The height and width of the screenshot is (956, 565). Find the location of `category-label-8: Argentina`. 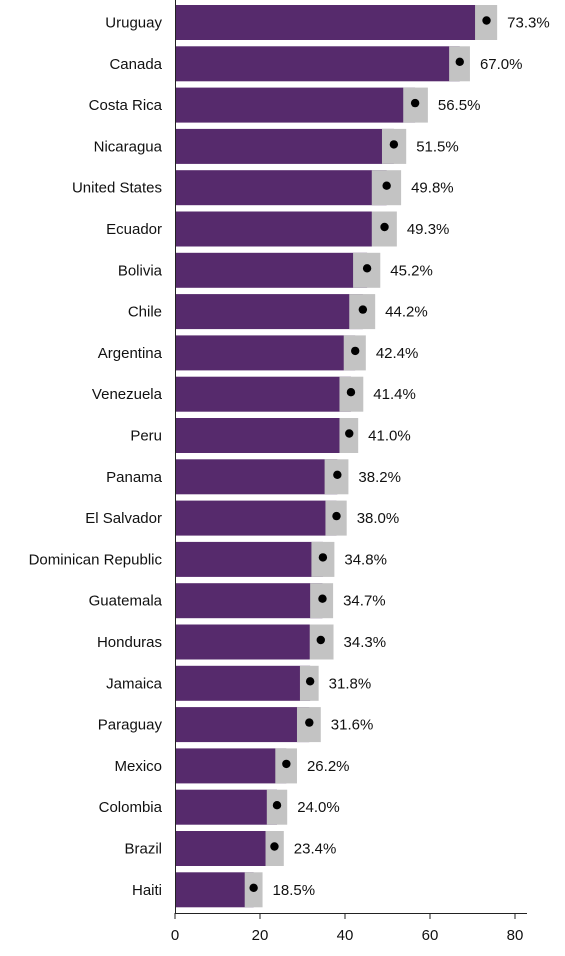

category-label-8: Argentina is located at coordinates (130, 353).